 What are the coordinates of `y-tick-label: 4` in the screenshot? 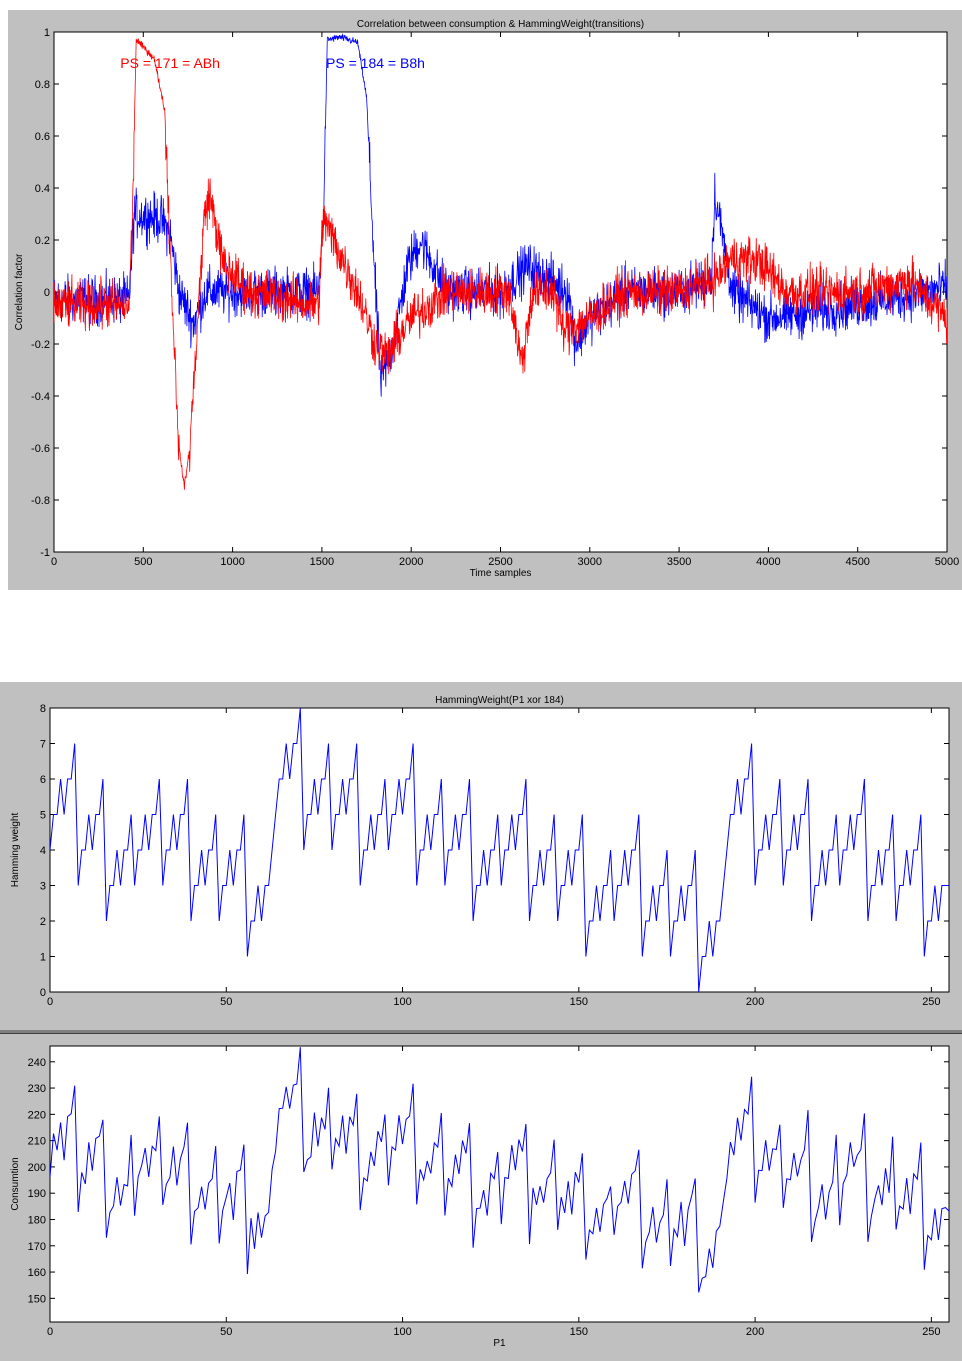 It's located at (43, 851).